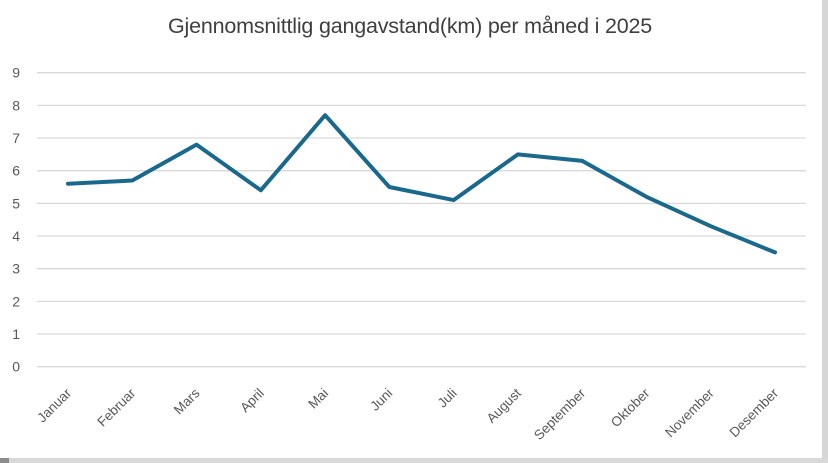  I want to click on y-tick-label: 6, so click(16, 171).